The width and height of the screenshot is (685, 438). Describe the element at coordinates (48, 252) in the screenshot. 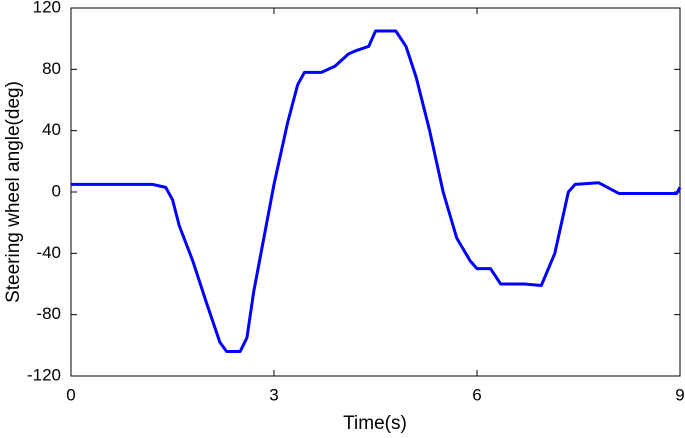

I see `y-tick-label: -40` at that location.